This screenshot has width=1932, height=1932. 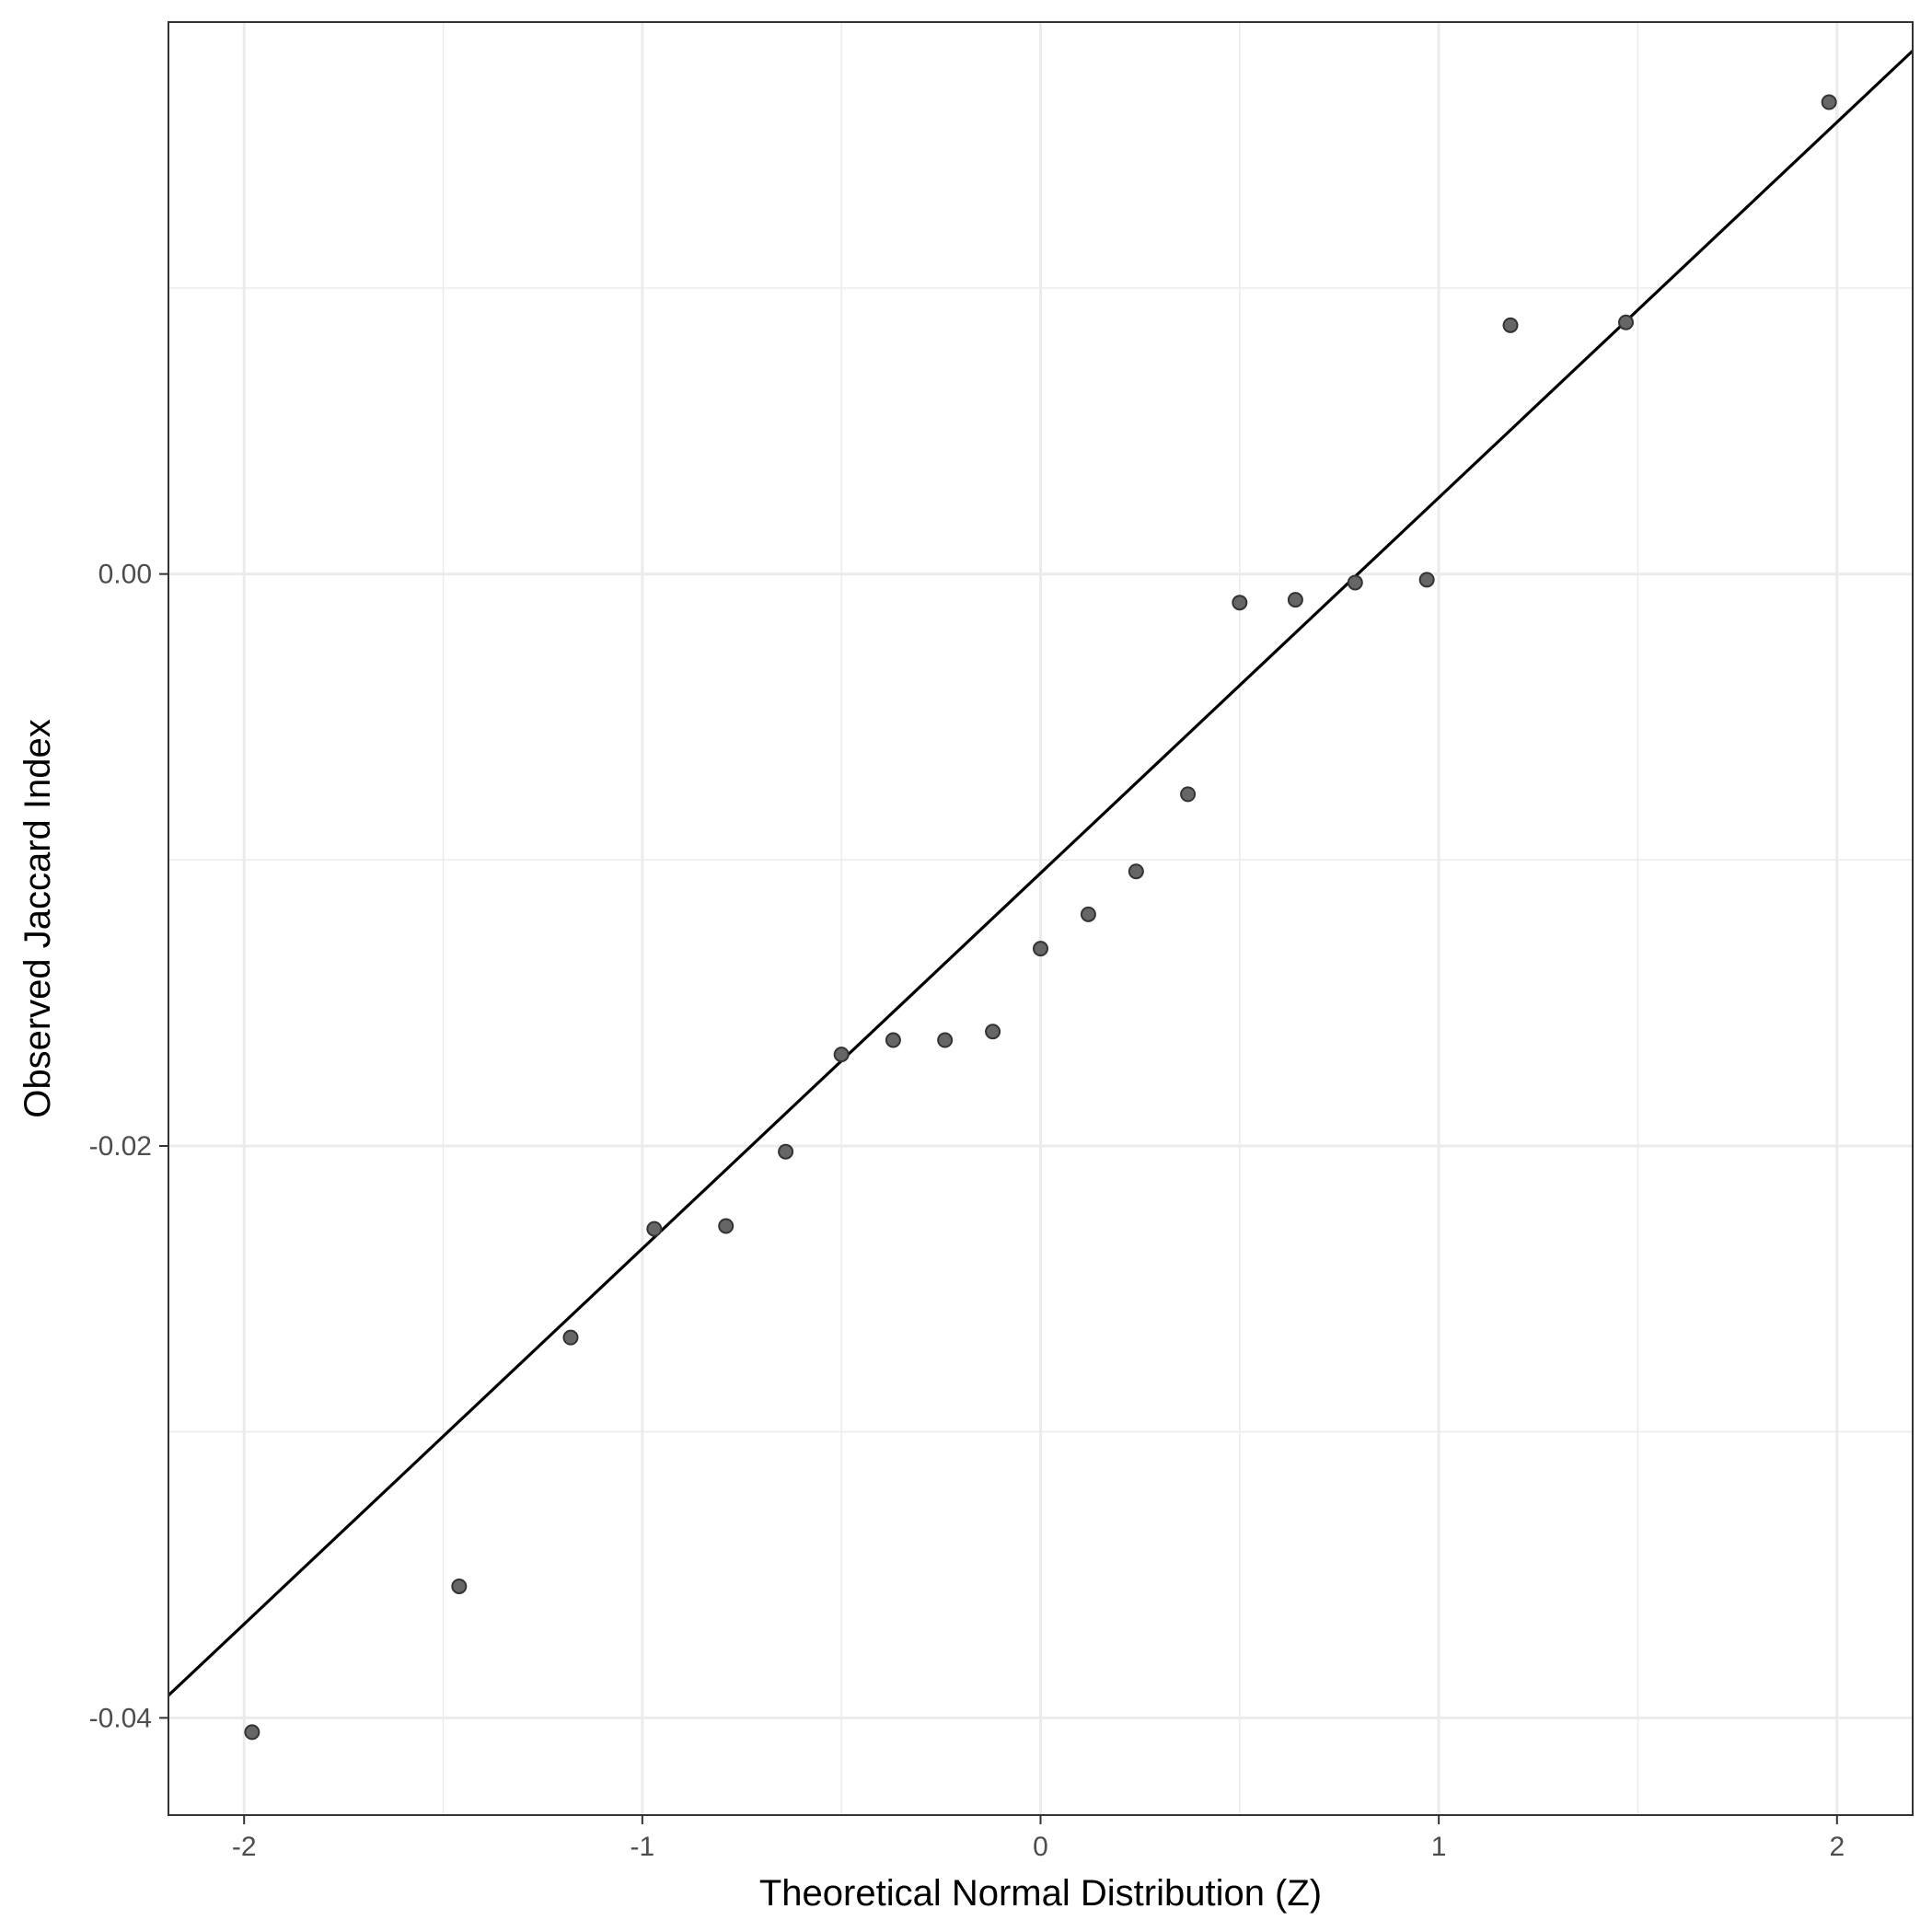 I want to click on y-tick-label: -0.04, so click(x=121, y=1718).